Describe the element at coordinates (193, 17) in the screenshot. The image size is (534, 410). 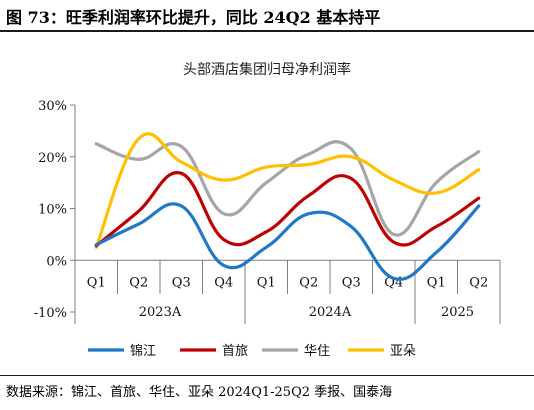
I see `figure-title: 图 73：旺季利润率环比提升，同比 24Q2 基本持平` at that location.